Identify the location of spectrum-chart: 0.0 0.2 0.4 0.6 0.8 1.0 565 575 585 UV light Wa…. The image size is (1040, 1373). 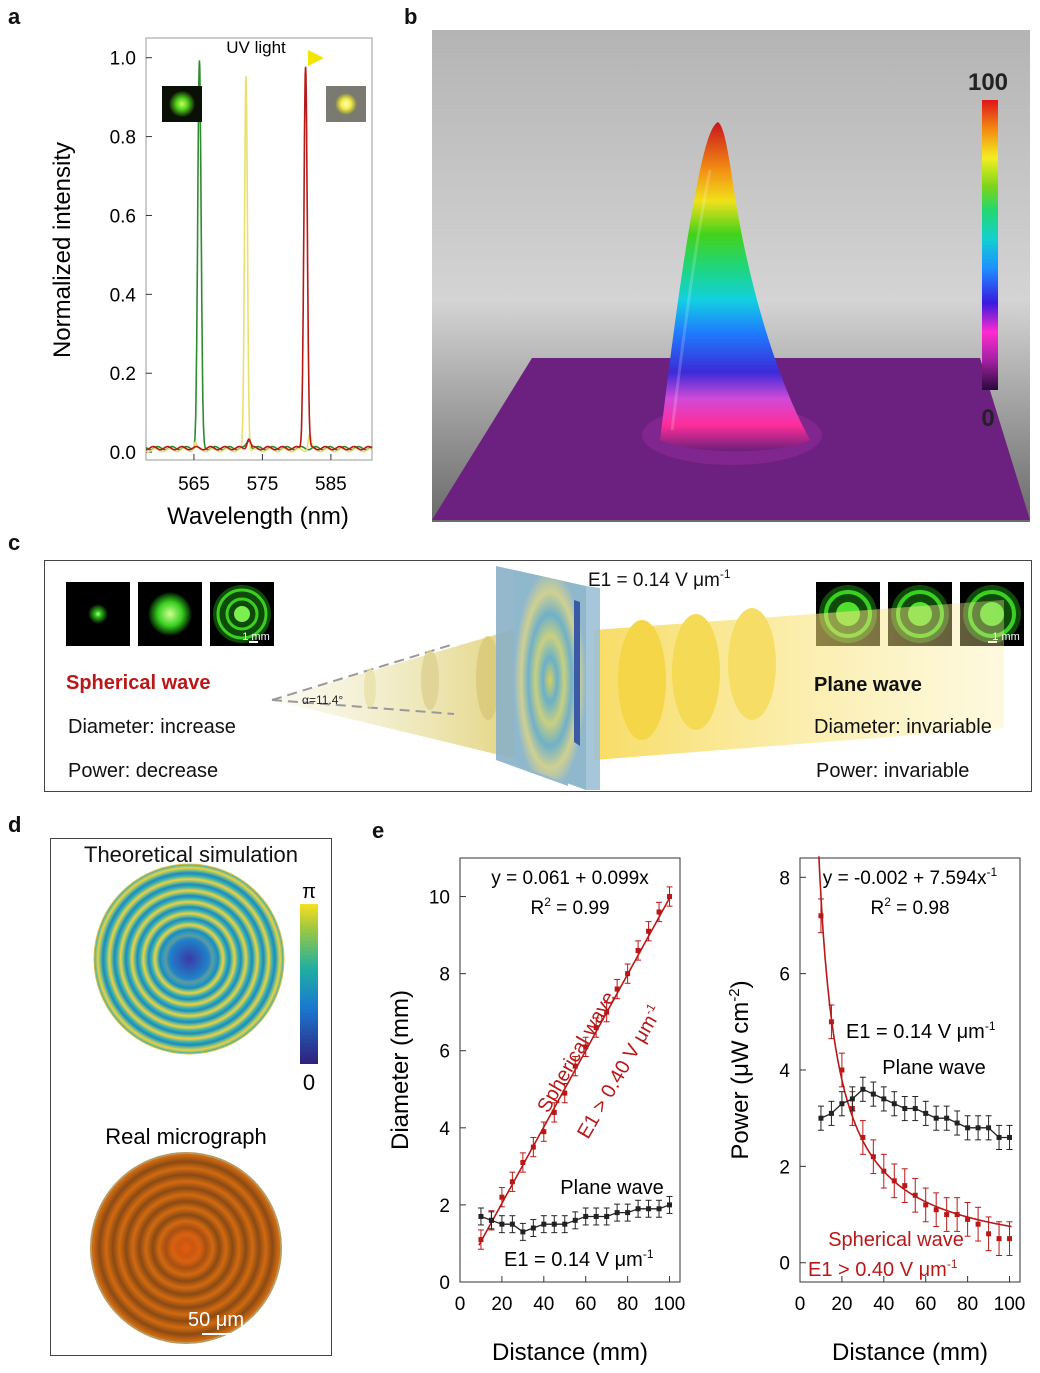
(211, 283).